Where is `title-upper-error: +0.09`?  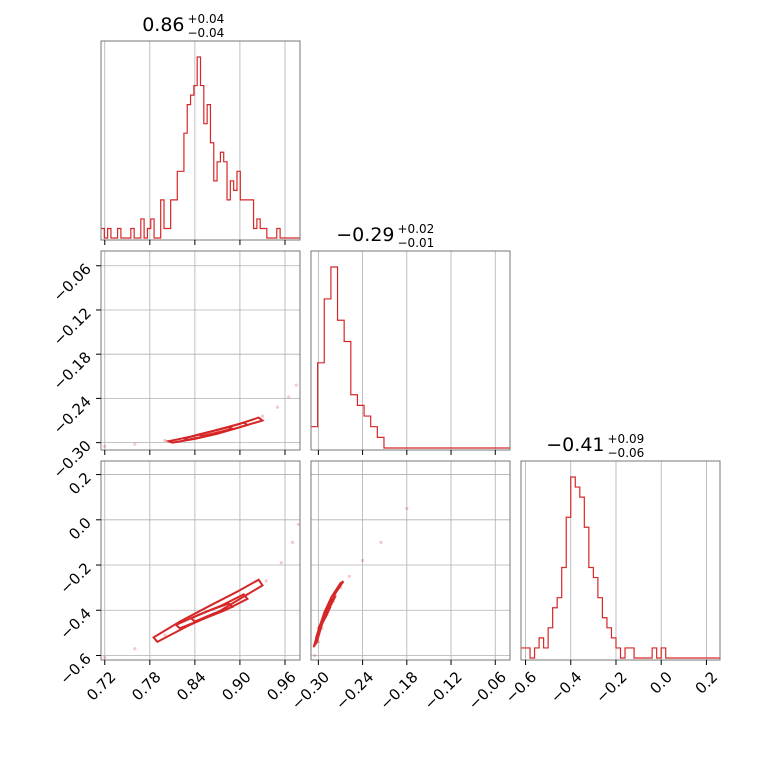 title-upper-error: +0.09 is located at coordinates (626, 439).